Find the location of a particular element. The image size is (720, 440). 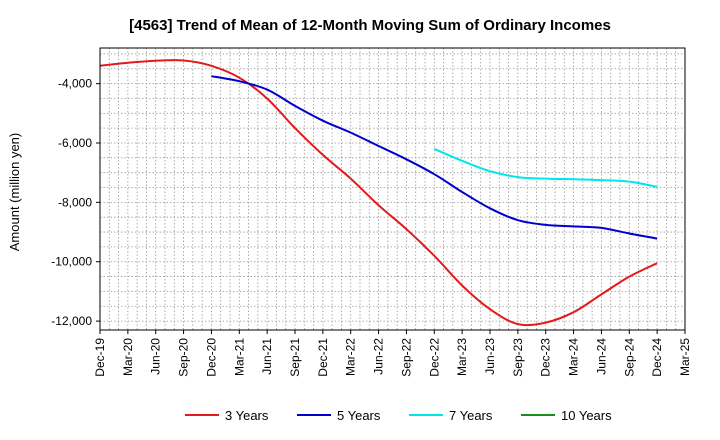

x-tick-label: Sep-23 is located at coordinates (518, 357).